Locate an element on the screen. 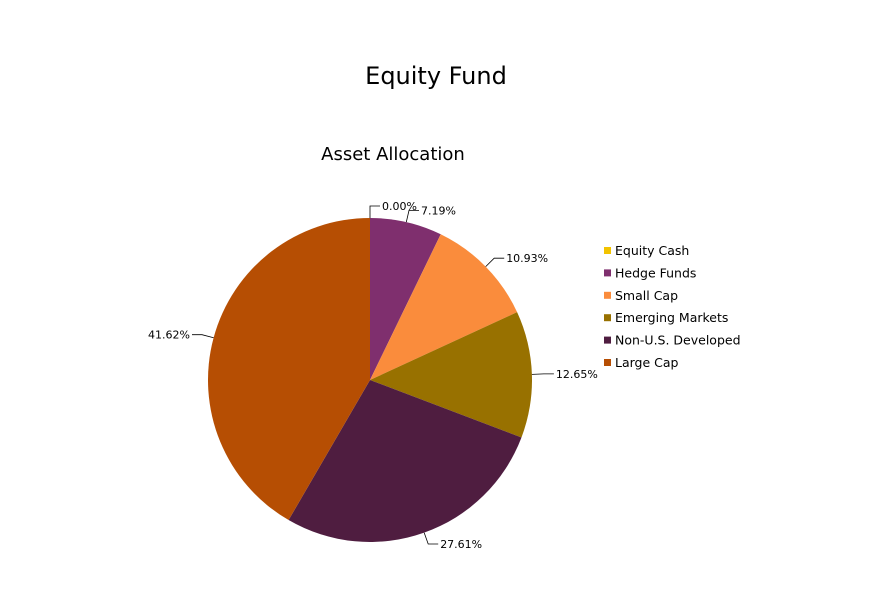 This screenshot has height=596, width=872. leader-line-small-cap is located at coordinates (495, 262).